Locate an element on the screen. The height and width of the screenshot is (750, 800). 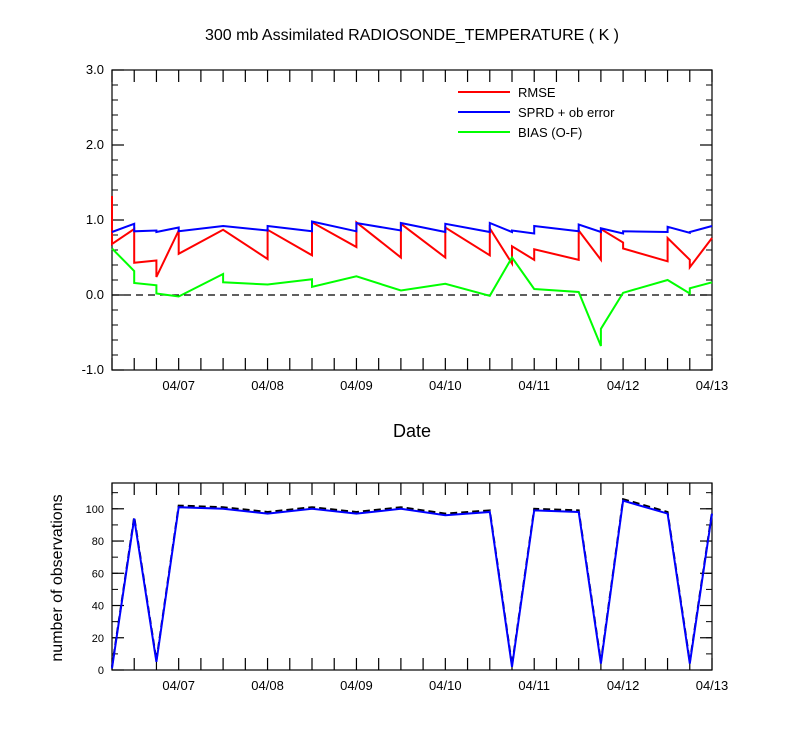
x-axis-label: Date is located at coordinates (412, 431).